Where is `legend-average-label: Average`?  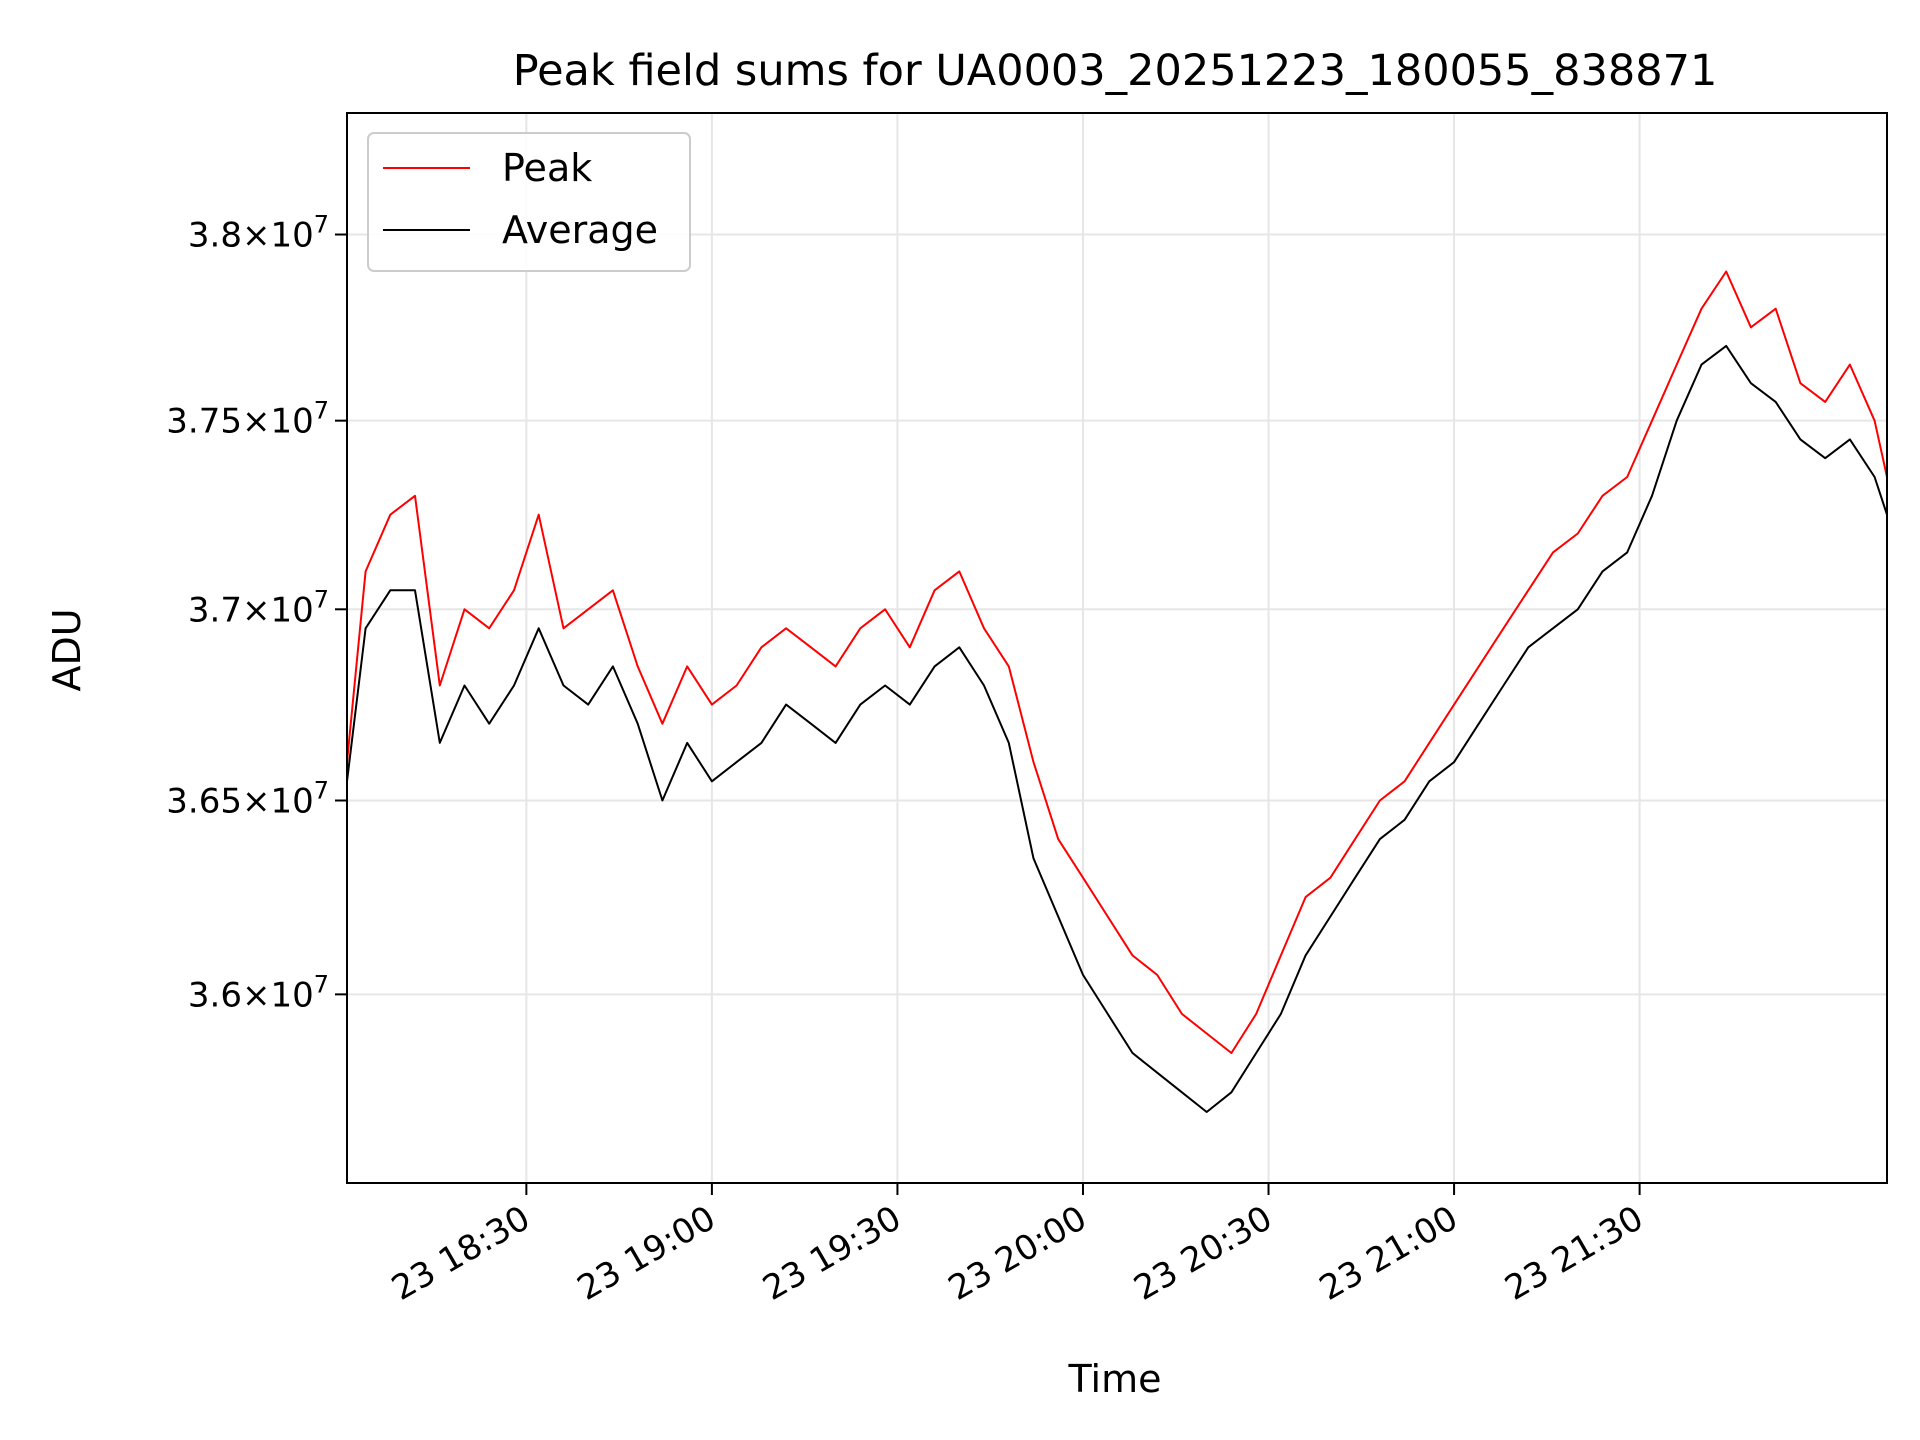 legend-average-label: Average is located at coordinates (580, 230).